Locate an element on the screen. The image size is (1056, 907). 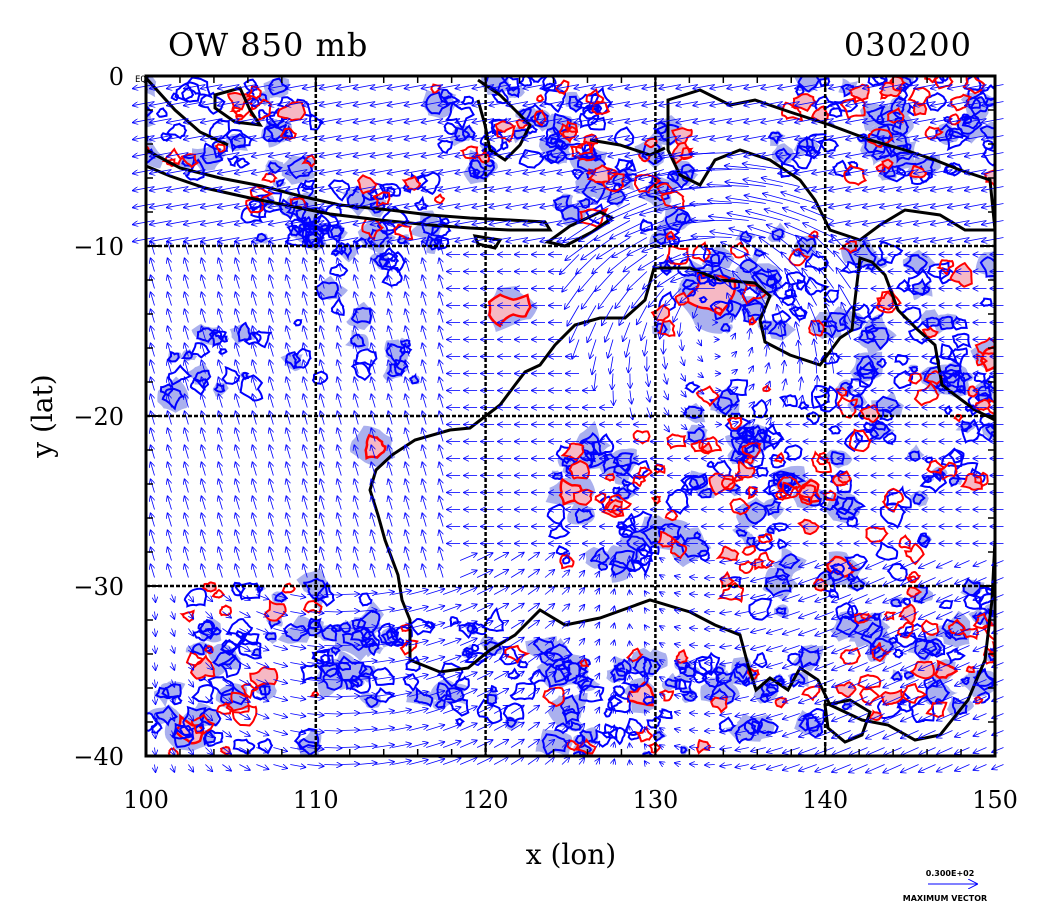
chart-title-left: OW 850 mb is located at coordinates (268, 45).